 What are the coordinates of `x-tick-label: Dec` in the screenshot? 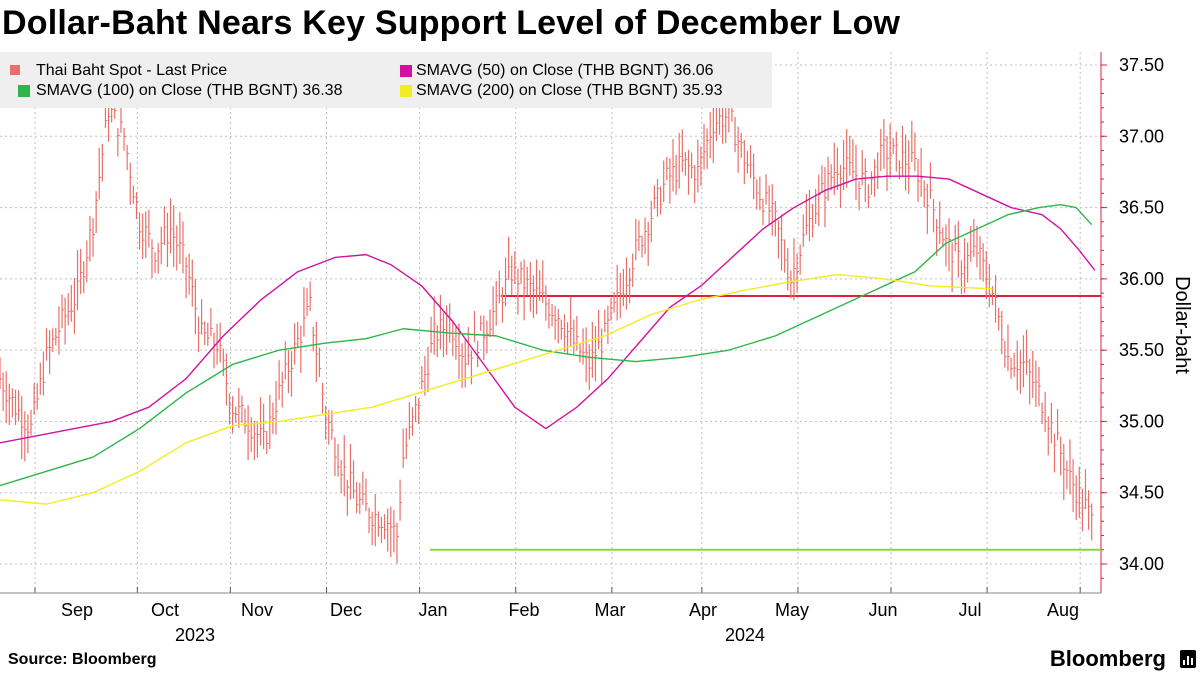 It's located at (346, 610).